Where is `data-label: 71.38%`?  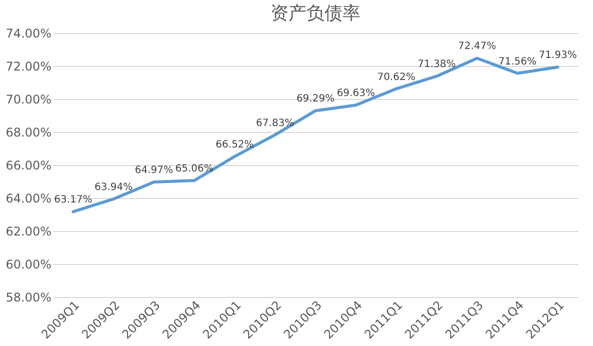
data-label: 71.38% is located at coordinates (437, 64).